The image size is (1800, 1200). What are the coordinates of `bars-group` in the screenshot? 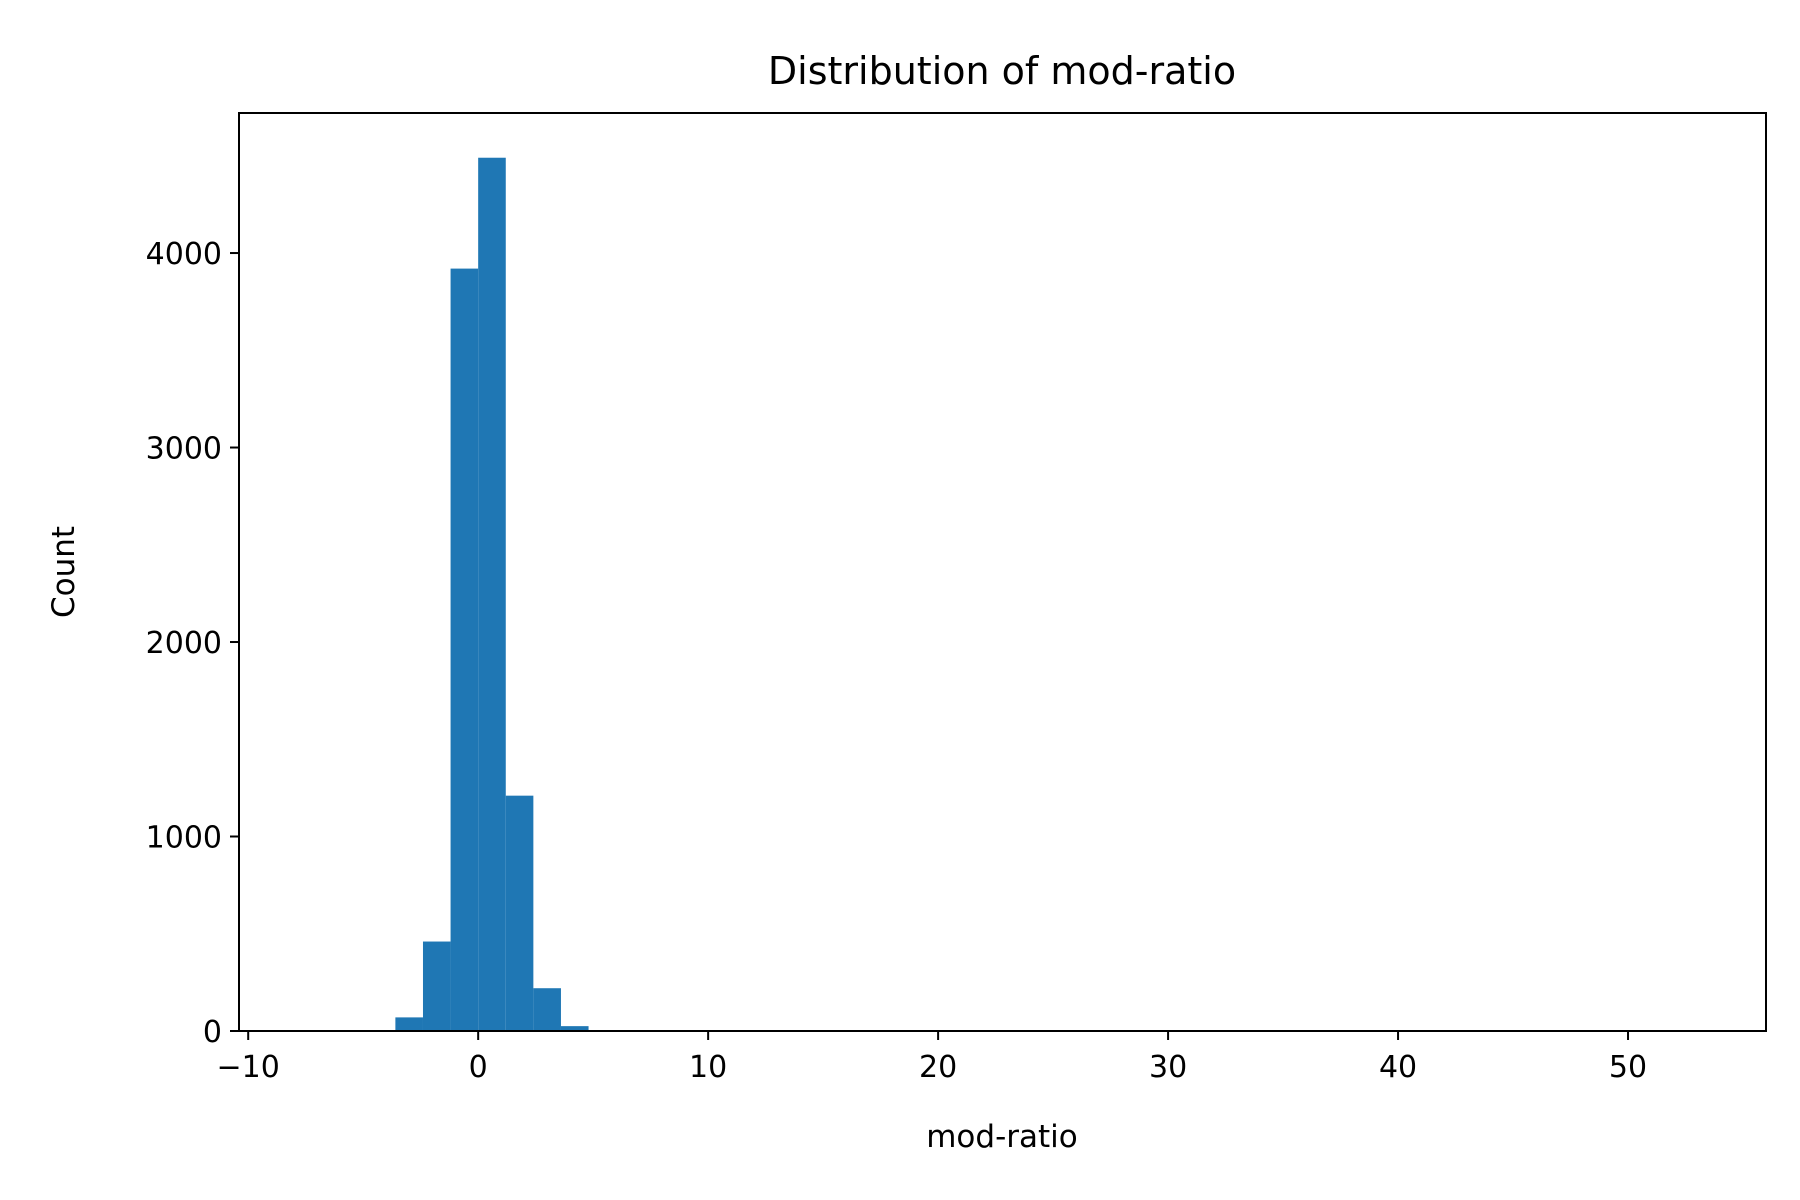 It's located at (492, 594).